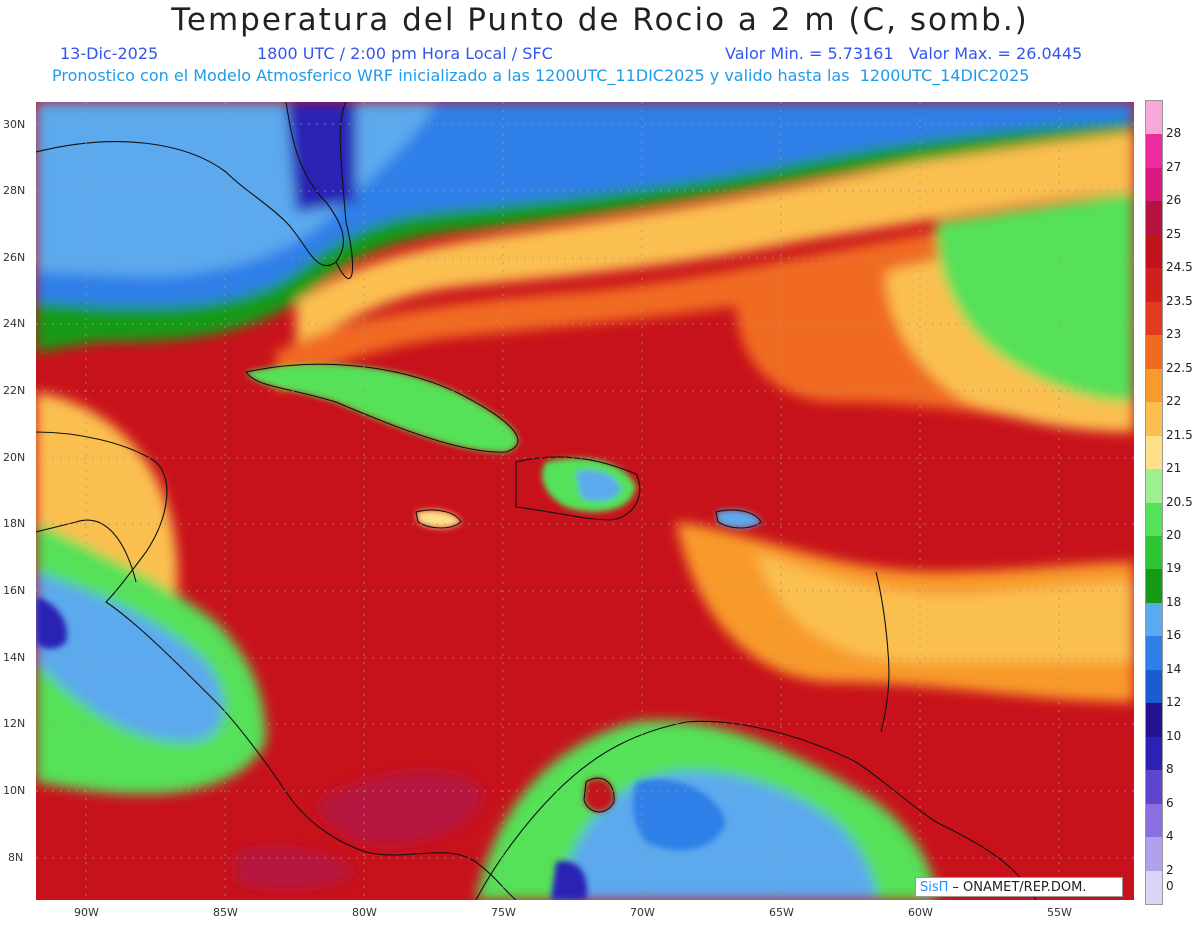 The image size is (1200, 927). Describe the element at coordinates (14, 257) in the screenshot. I see `lat-label-26n: 26N` at that location.